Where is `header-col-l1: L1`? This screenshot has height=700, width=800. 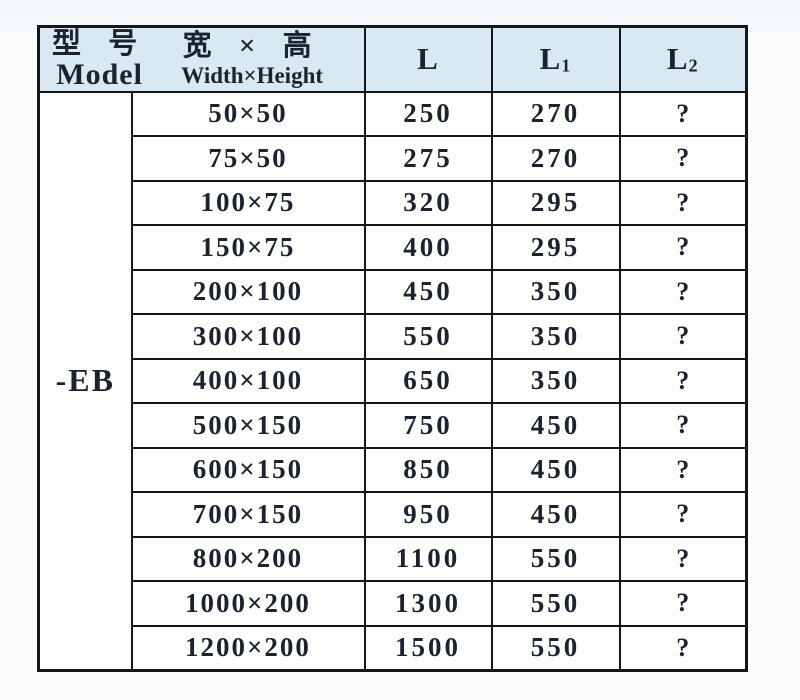
header-col-l1: L1 is located at coordinates (555, 59).